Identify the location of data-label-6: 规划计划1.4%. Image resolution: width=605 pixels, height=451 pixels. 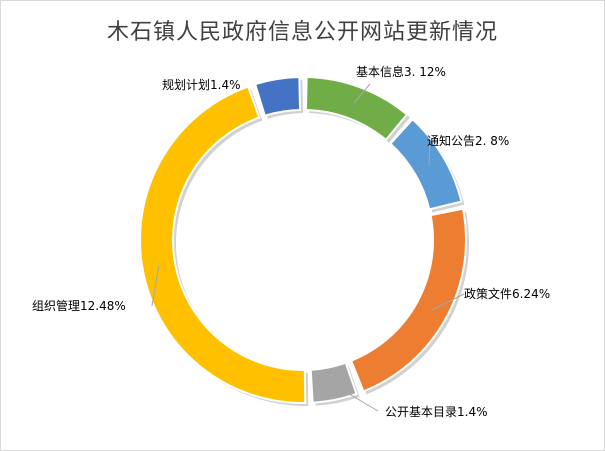
(201, 84).